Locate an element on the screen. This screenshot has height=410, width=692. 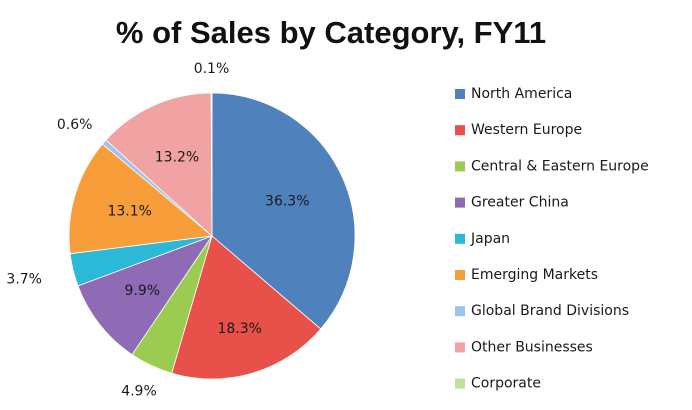
data-label: 0.6% is located at coordinates (75, 125).